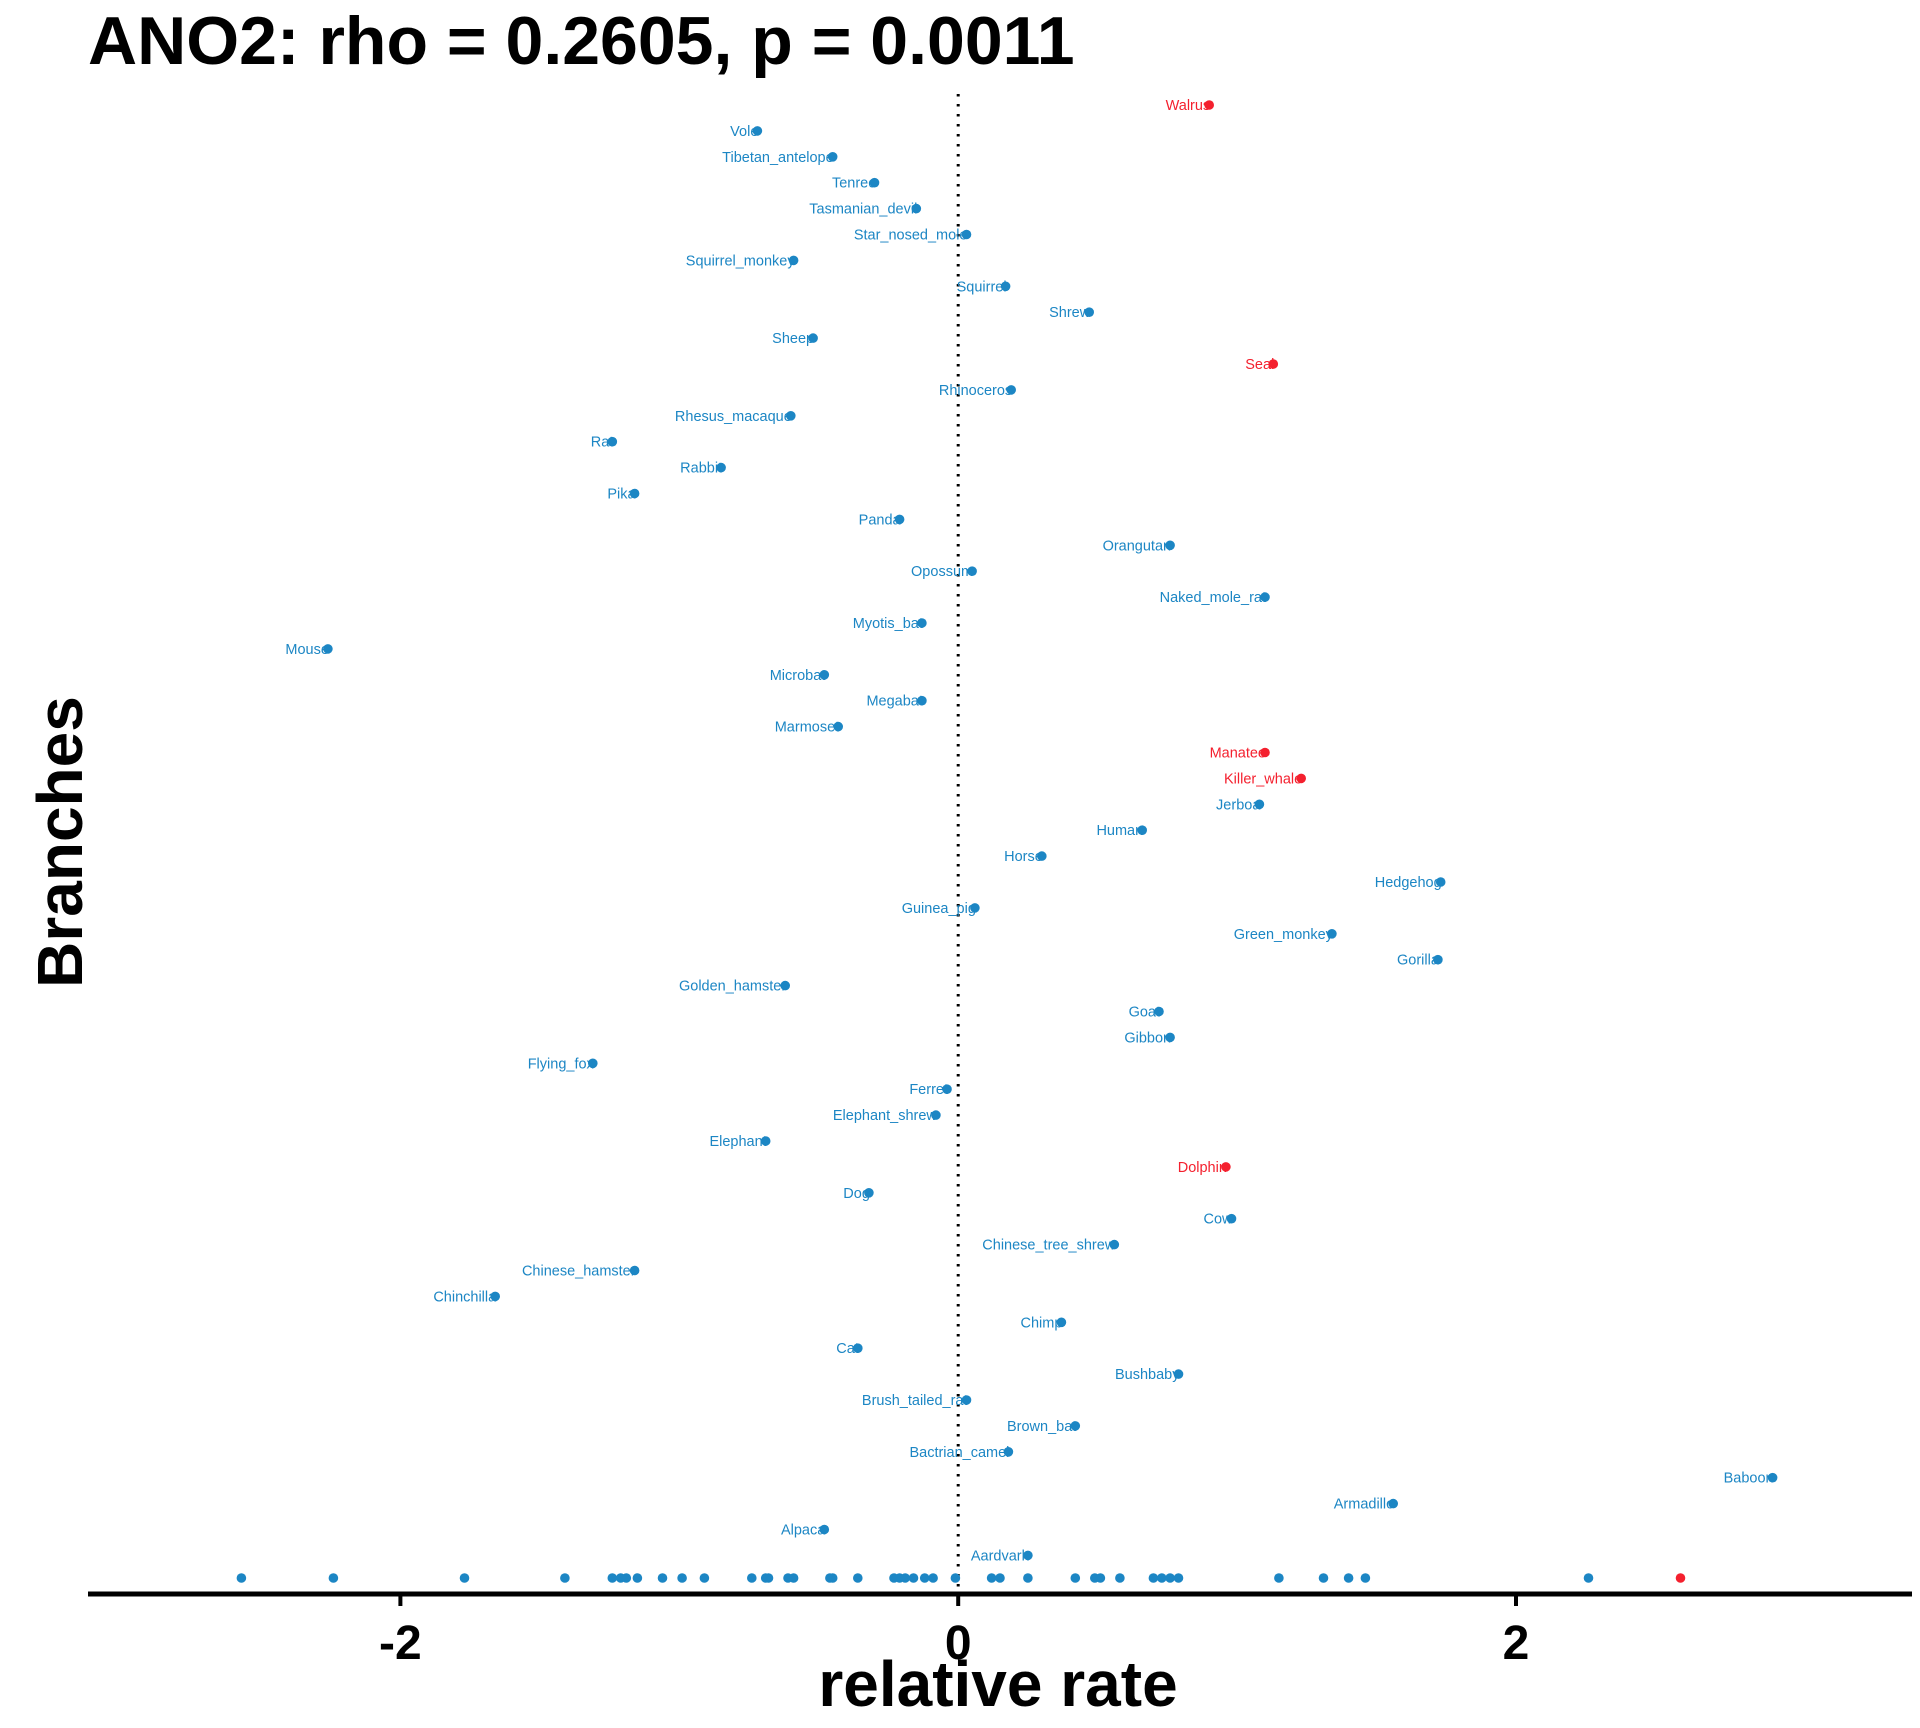 This screenshot has width=1920, height=1728. I want to click on x-axis-label: relative rate, so click(997, 1684).